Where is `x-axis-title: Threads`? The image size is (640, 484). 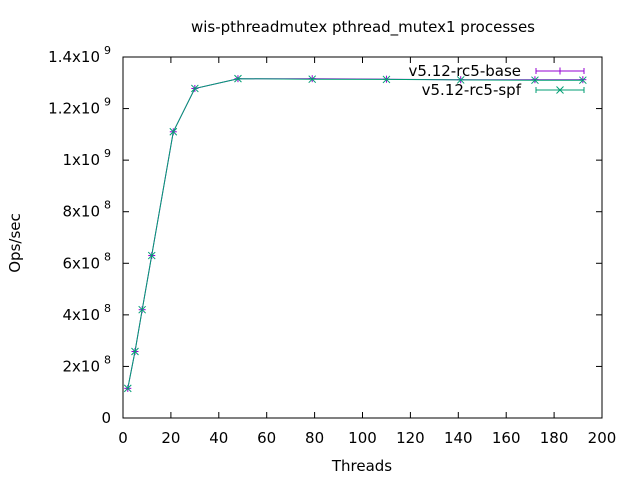
x-axis-title: Threads is located at coordinates (361, 466).